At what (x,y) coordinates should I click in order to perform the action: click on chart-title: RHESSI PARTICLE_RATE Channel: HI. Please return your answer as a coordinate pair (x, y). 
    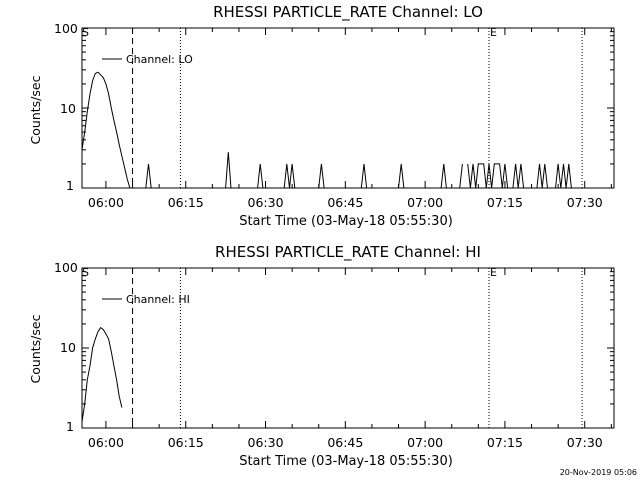
    Looking at the image, I should click on (348, 252).